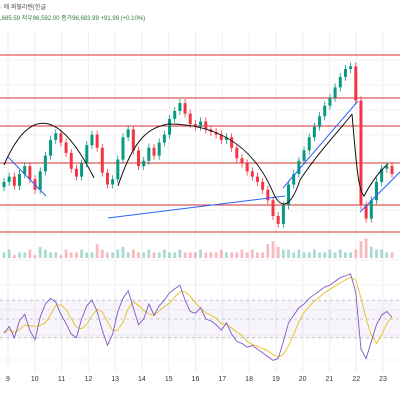 The height and width of the screenshot is (400, 400). I want to click on x-tick-label: 16, so click(196, 379).